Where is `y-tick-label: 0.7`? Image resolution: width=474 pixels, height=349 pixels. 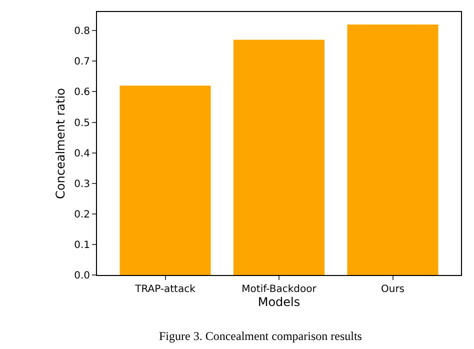
y-tick-label: 0.7 is located at coordinates (82, 62).